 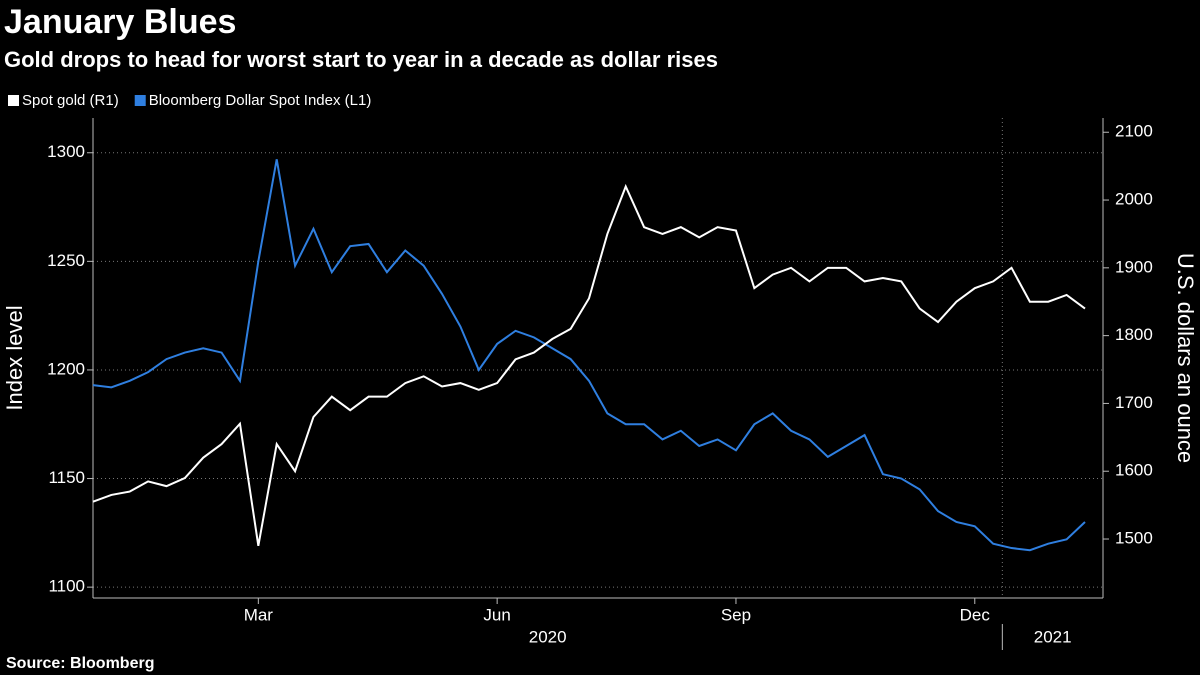 What do you see at coordinates (1134, 266) in the screenshot?
I see `y2-tick-label: 1900` at bounding box center [1134, 266].